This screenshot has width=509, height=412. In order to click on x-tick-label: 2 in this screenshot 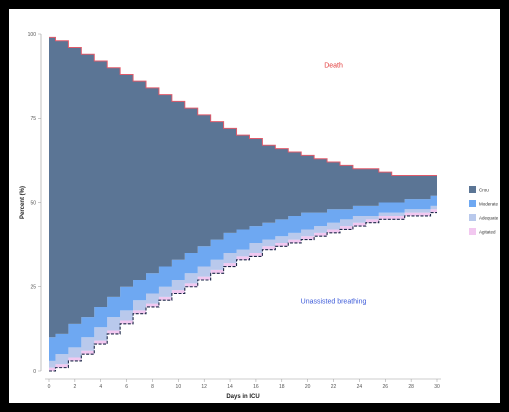, I will do `click(74, 387)`.